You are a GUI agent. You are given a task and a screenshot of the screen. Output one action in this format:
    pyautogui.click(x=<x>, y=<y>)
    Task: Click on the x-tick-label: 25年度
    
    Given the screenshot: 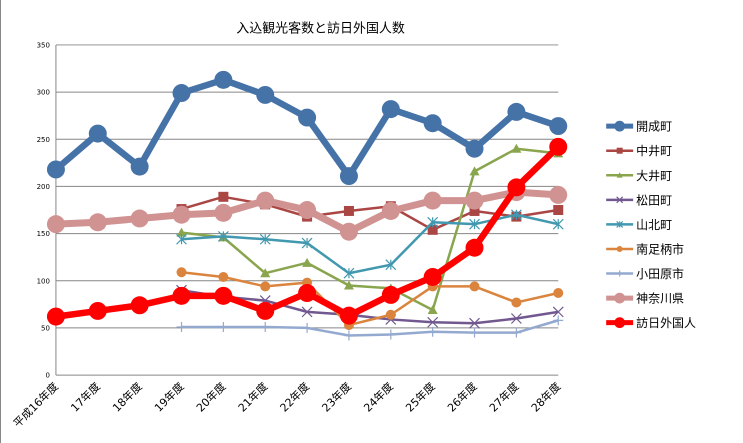 What is the action you would take?
    pyautogui.click(x=419, y=396)
    